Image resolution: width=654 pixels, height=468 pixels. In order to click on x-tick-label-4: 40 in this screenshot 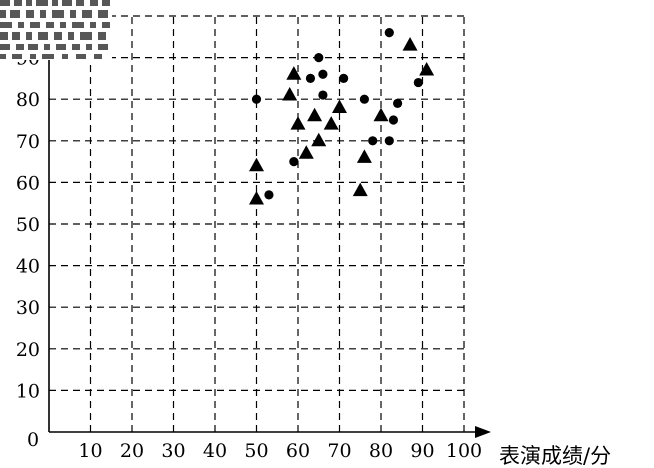, I will do `click(215, 451)`.